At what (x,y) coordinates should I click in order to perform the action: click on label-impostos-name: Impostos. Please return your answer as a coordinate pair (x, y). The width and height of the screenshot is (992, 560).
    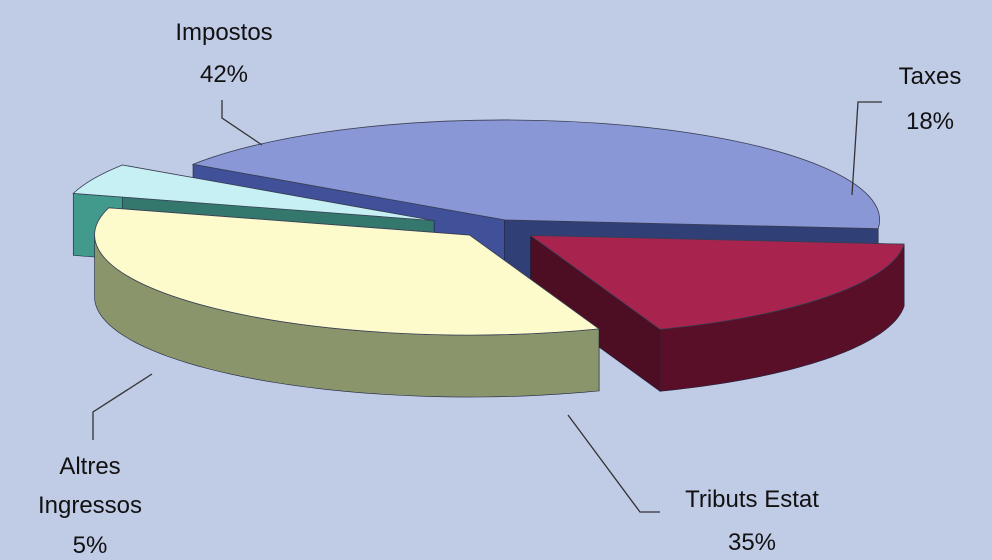
    Looking at the image, I should click on (223, 32).